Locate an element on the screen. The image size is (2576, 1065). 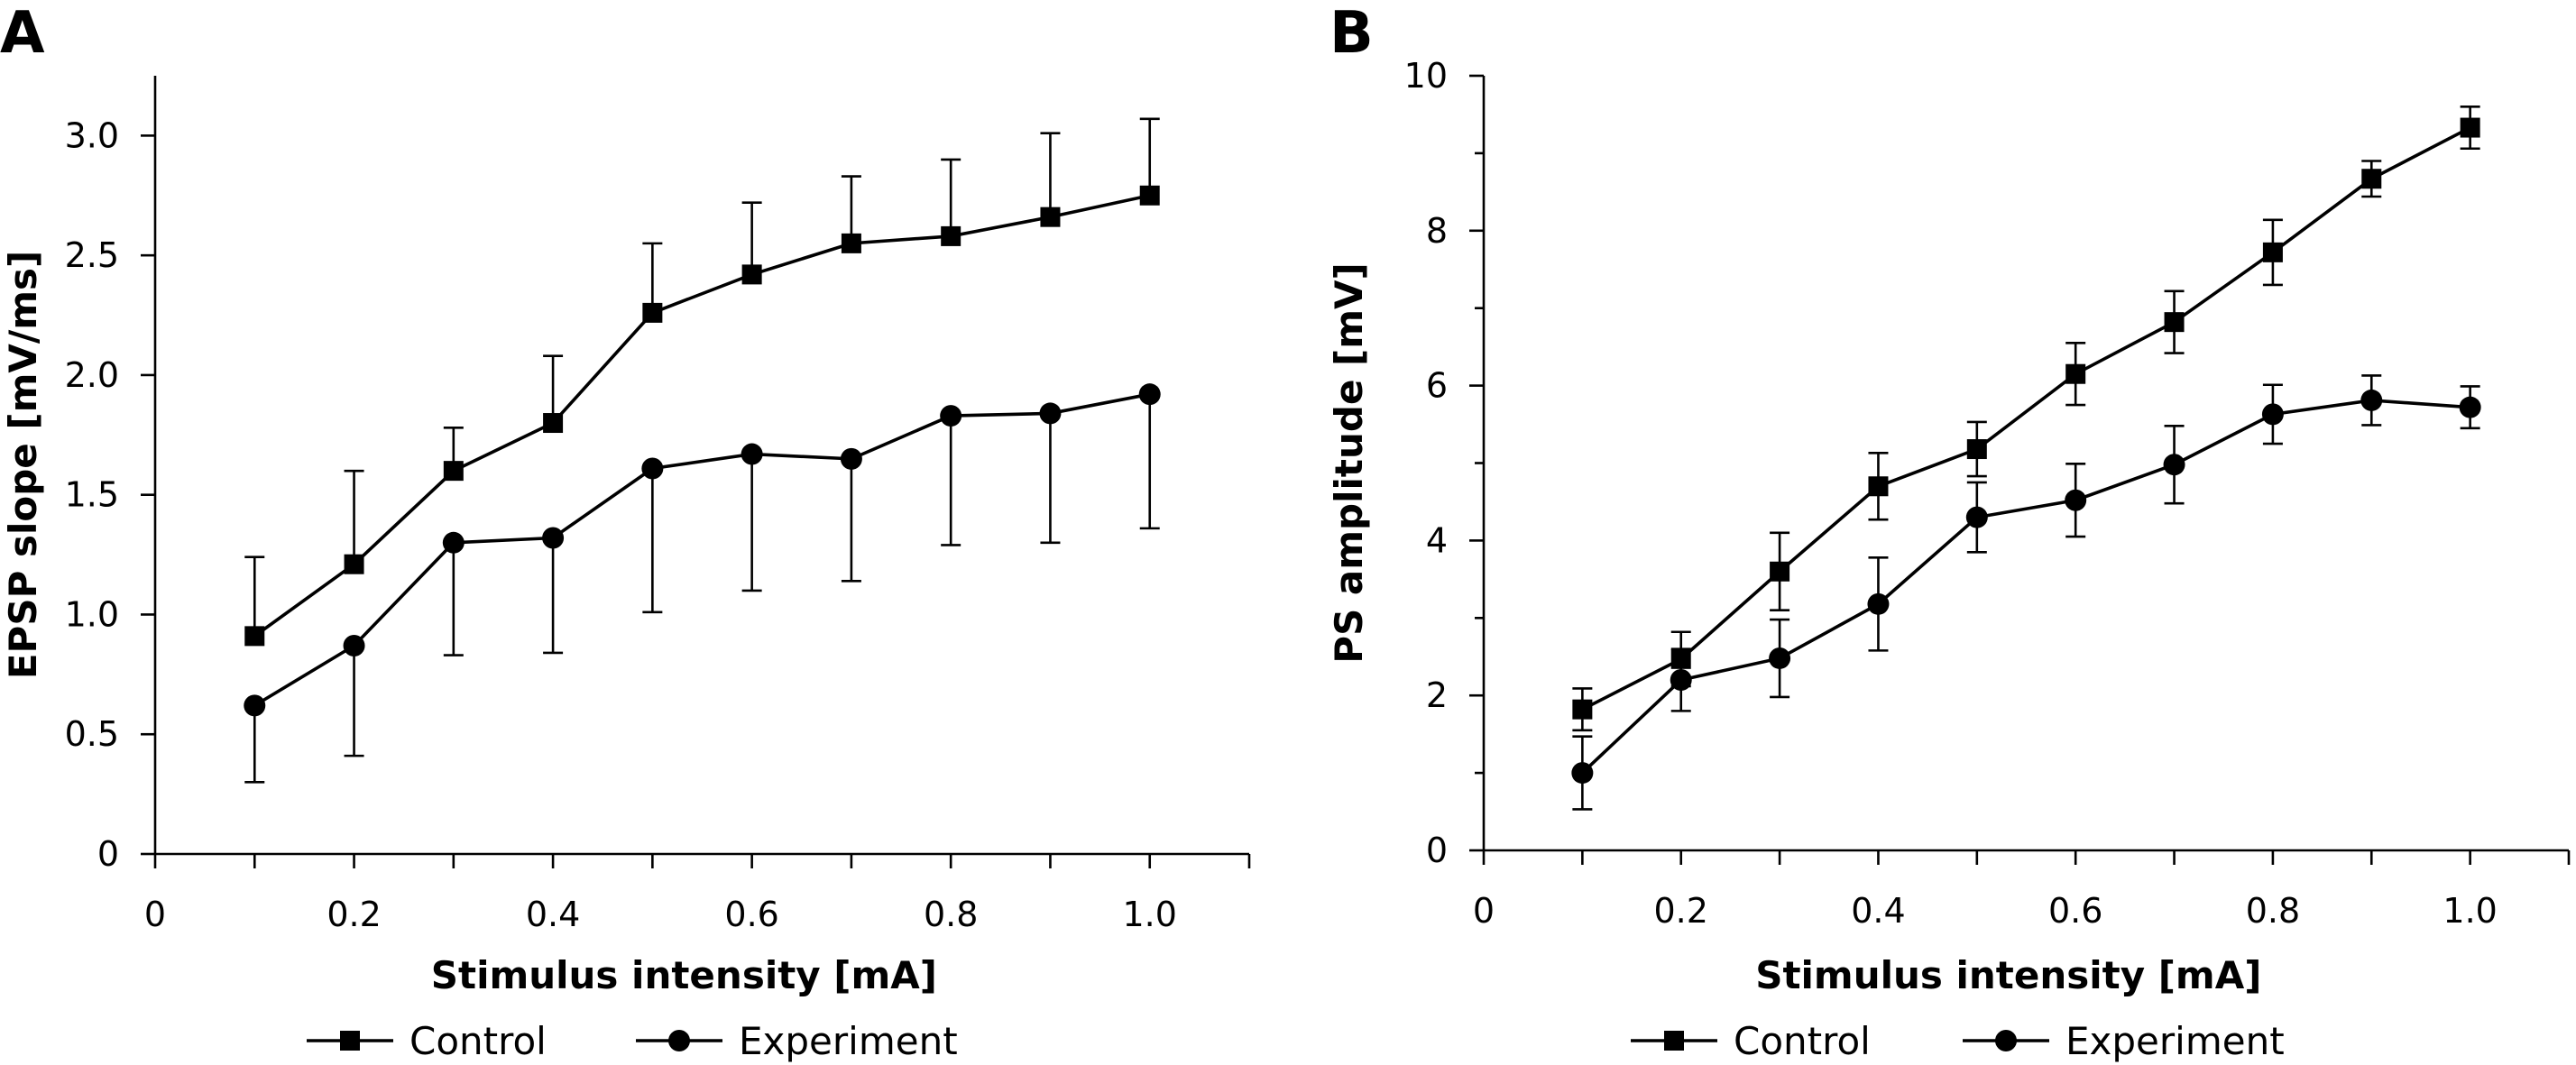
y-tick-label: 8 is located at coordinates (1437, 231).